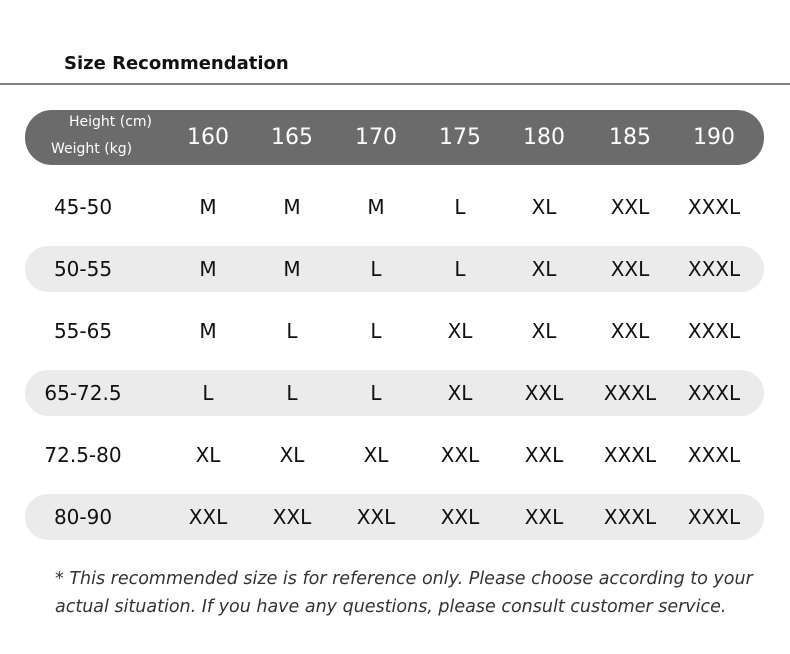 The height and width of the screenshot is (654, 790). What do you see at coordinates (92, 149) in the screenshot?
I see `weight-label: Weight (kg)` at bounding box center [92, 149].